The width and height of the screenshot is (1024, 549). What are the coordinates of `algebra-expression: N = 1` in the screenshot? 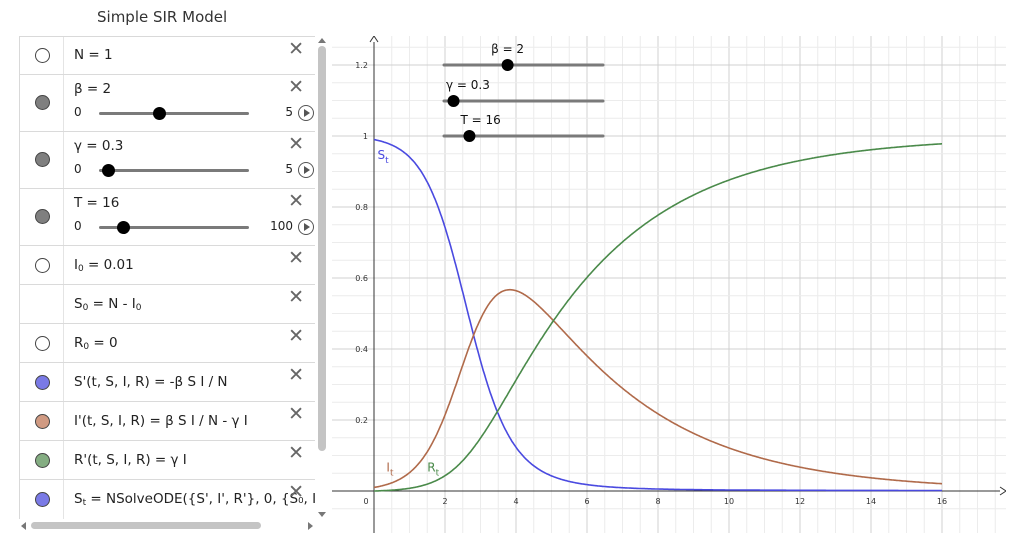 It's located at (93, 55).